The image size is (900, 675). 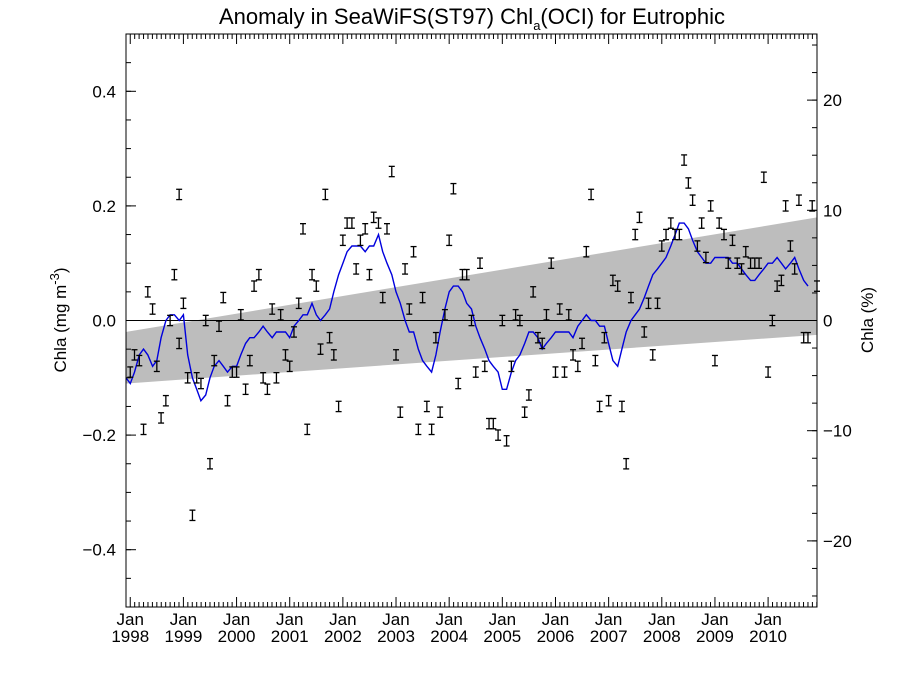 What do you see at coordinates (104, 91) in the screenshot?
I see `y-left-tick-label: 0.4` at bounding box center [104, 91].